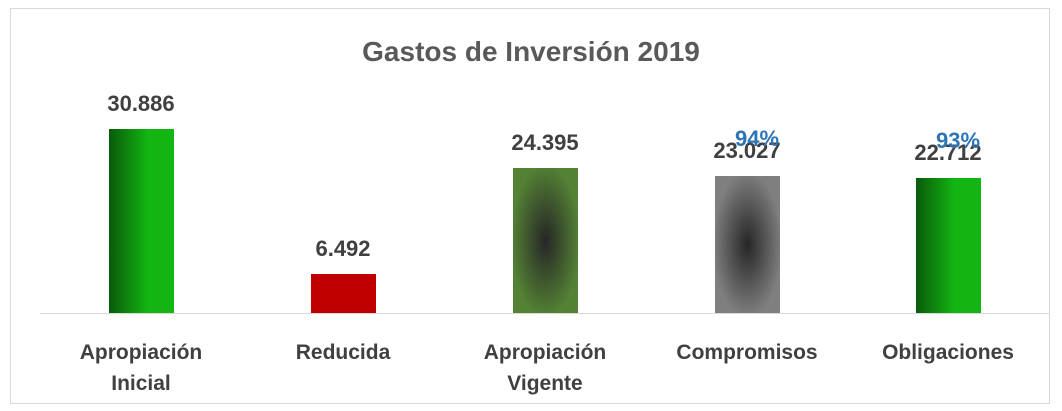 The height and width of the screenshot is (411, 1062). Describe the element at coordinates (747, 352) in the screenshot. I see `x-tick-label: Compromisos` at that location.